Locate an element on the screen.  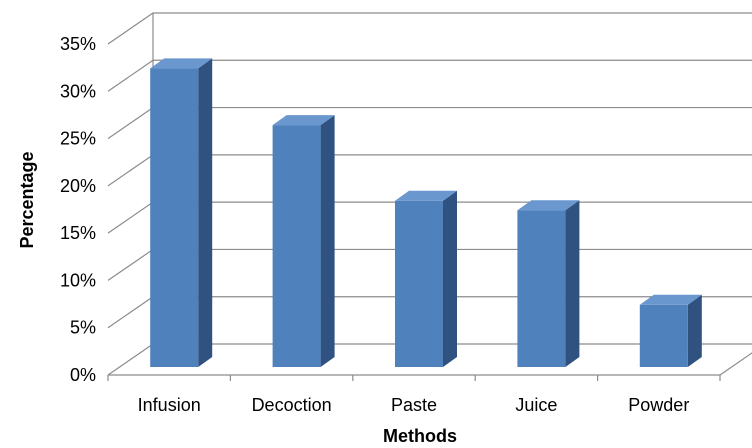
x-tick-label: Juice is located at coordinates (536, 405).